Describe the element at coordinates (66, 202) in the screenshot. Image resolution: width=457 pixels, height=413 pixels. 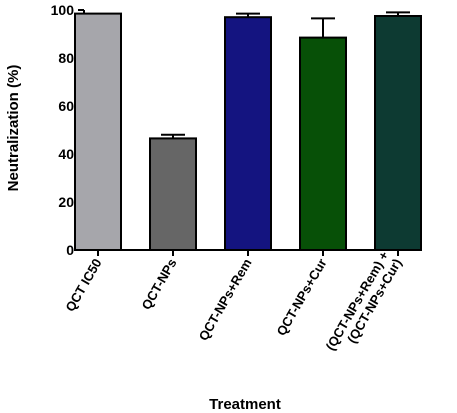
I see `y-tick-label: 20` at that location.